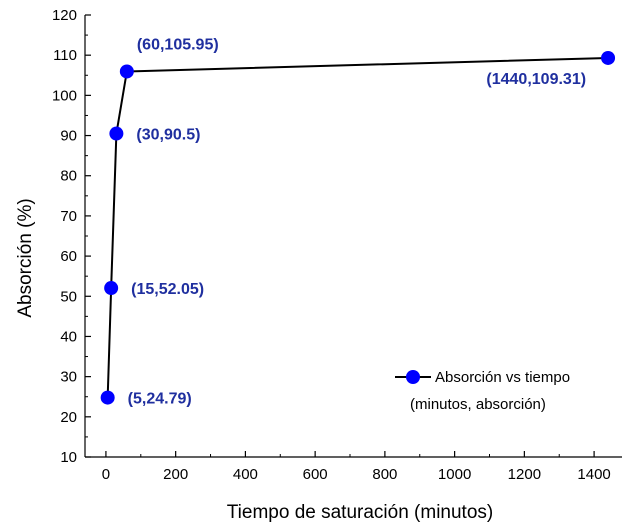 Image resolution: width=622 pixels, height=527 pixels. I want to click on y-tick-label: 70, so click(68, 216).